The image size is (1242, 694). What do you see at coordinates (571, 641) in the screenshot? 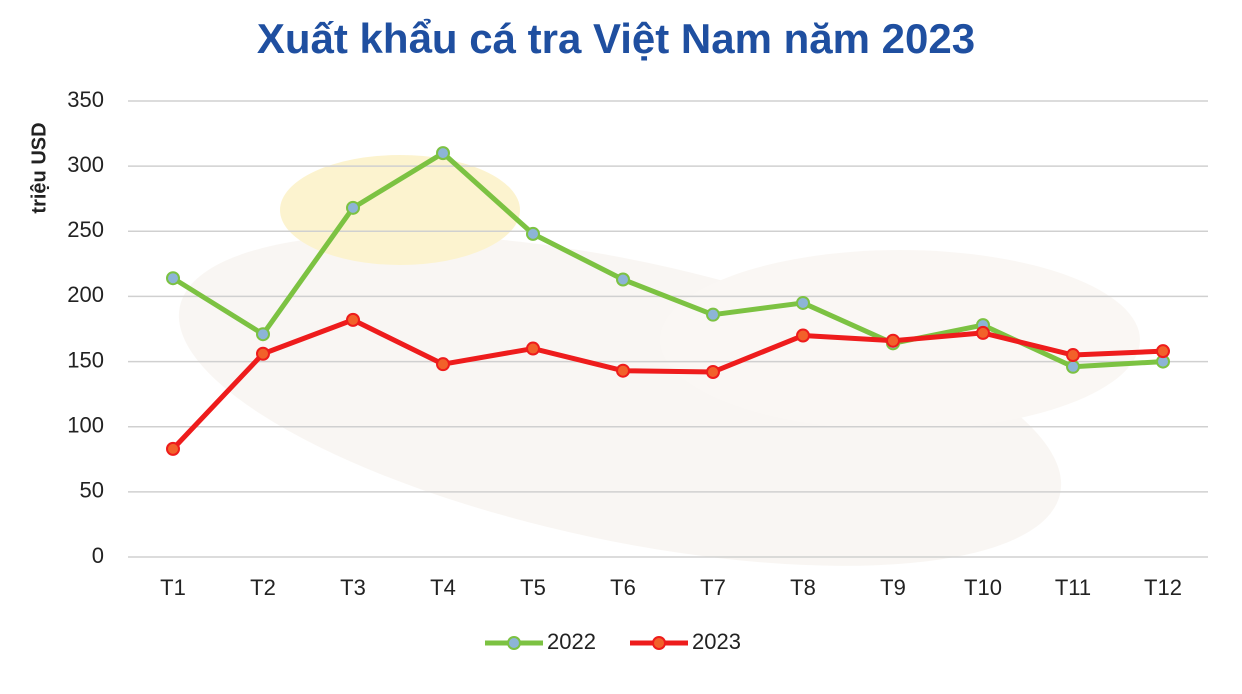
I see `legend-label: 2022` at bounding box center [571, 641].